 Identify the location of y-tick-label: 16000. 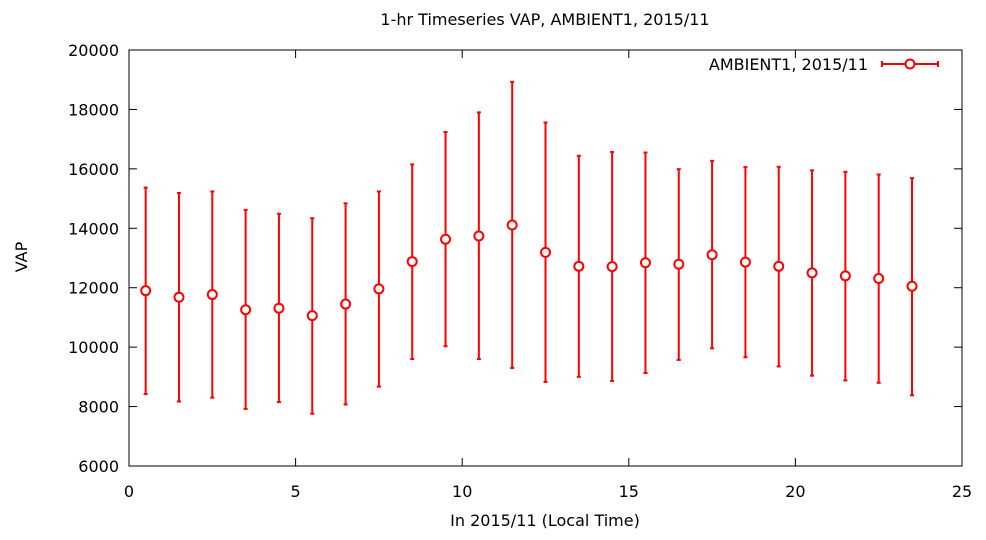
(93, 169).